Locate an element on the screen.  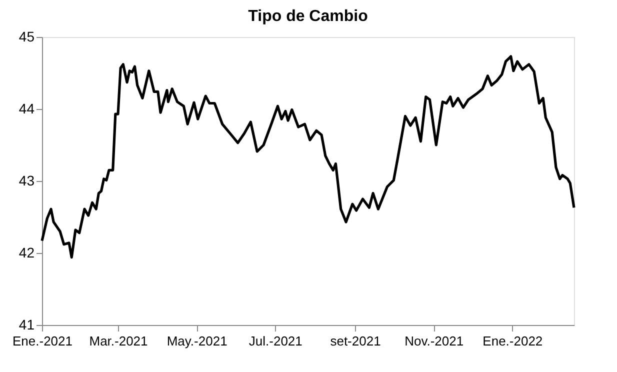
y-tick-label: 41 is located at coordinates (26, 324).